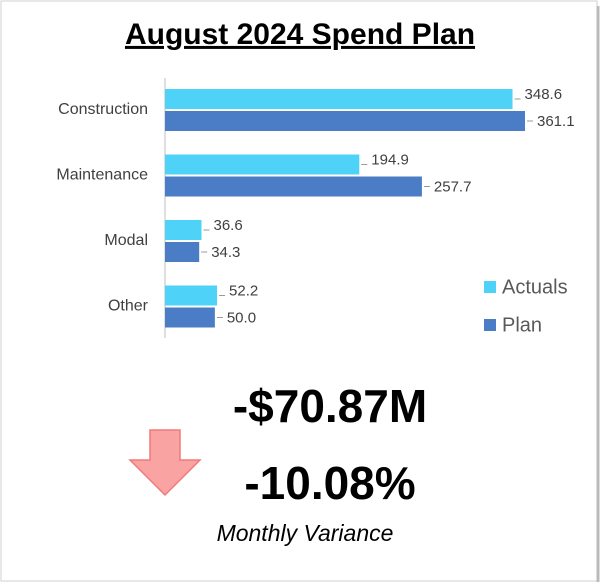 Image resolution: width=603 pixels, height=585 pixels. Describe the element at coordinates (103, 109) in the screenshot. I see `category-label: Construction` at that location.